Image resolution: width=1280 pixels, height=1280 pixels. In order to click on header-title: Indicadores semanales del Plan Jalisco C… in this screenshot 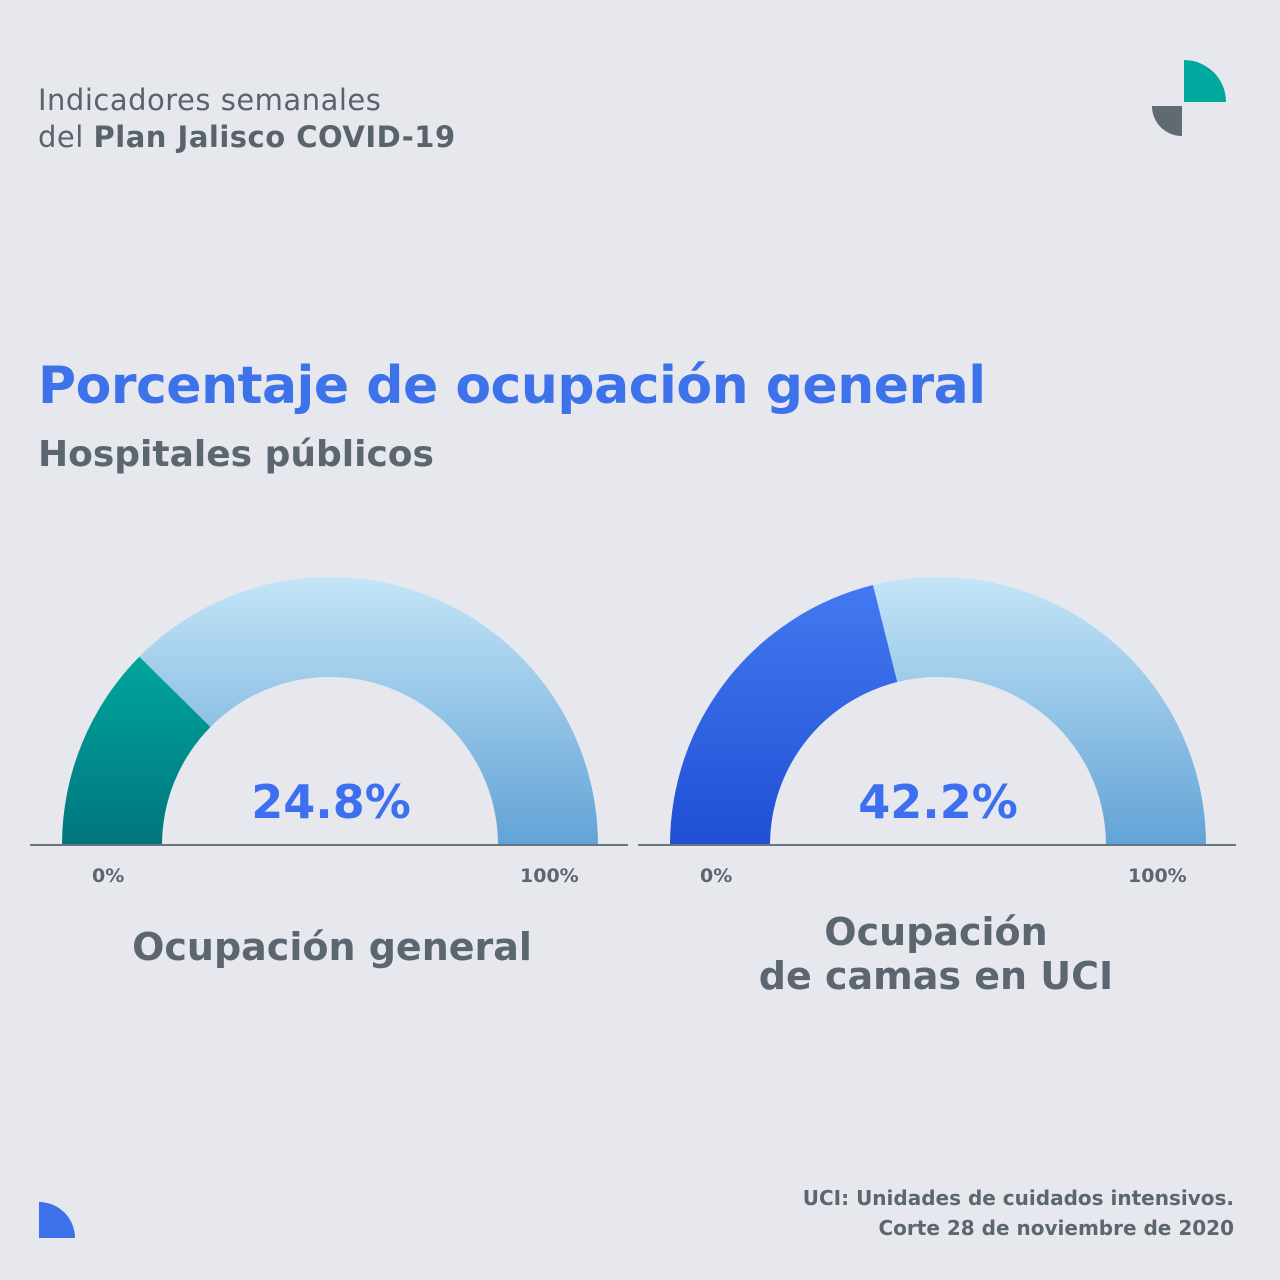, I will do `click(247, 119)`.